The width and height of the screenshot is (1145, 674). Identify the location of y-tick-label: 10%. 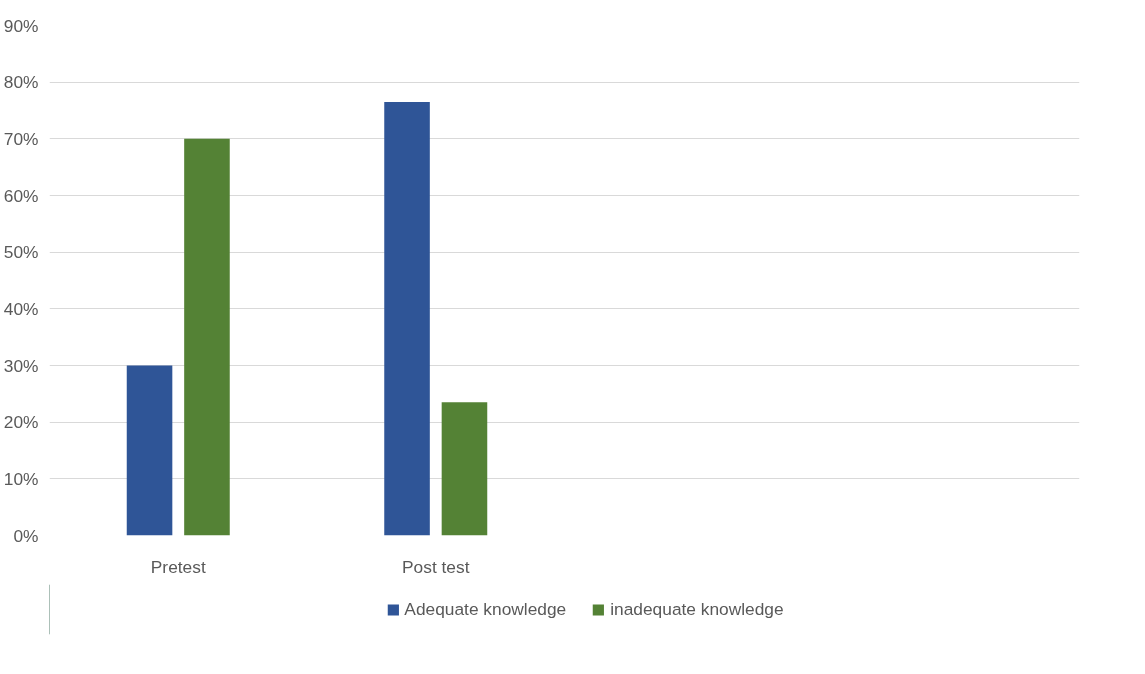
(21, 478).